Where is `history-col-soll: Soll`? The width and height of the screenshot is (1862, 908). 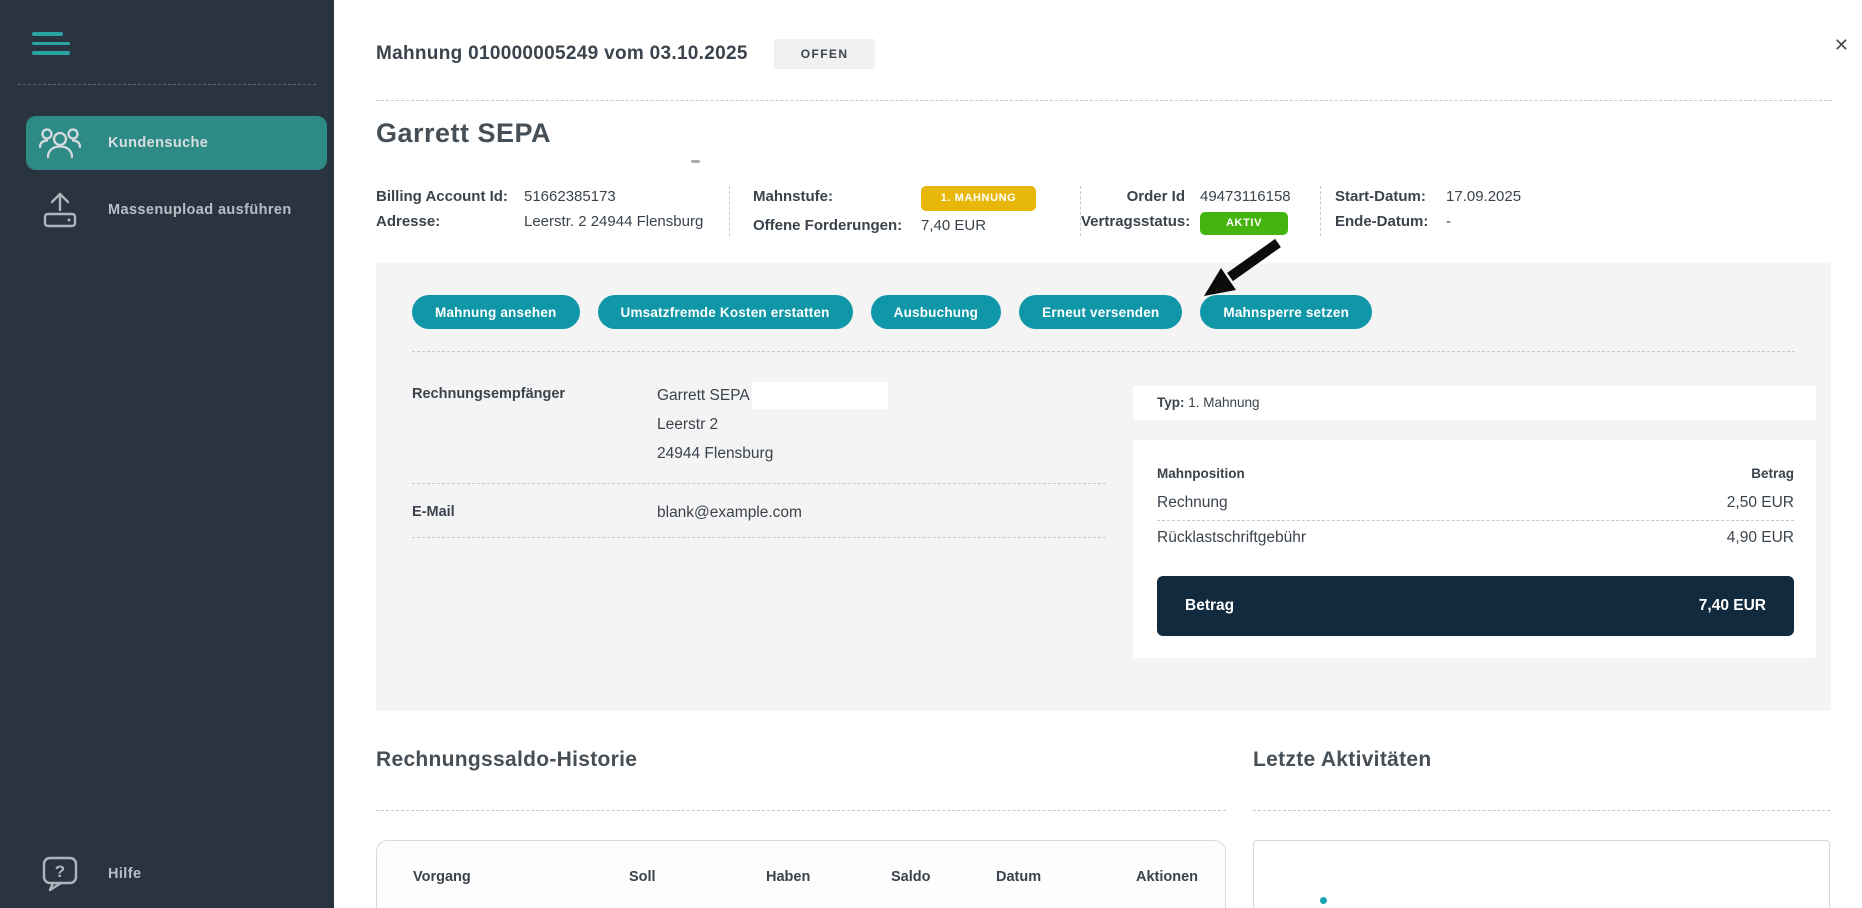
history-col-soll: Soll is located at coordinates (642, 877).